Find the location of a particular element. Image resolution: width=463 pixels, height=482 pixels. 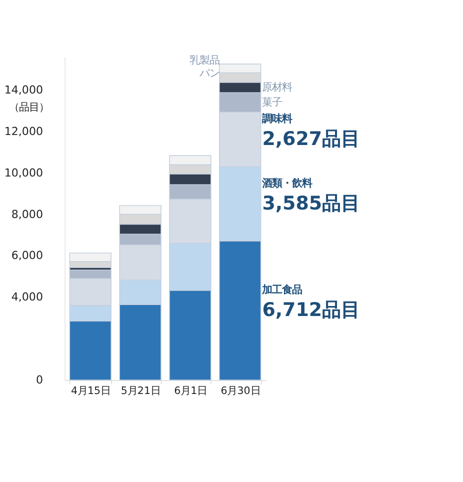

x-tick-label: 6月1日 is located at coordinates (191, 390).